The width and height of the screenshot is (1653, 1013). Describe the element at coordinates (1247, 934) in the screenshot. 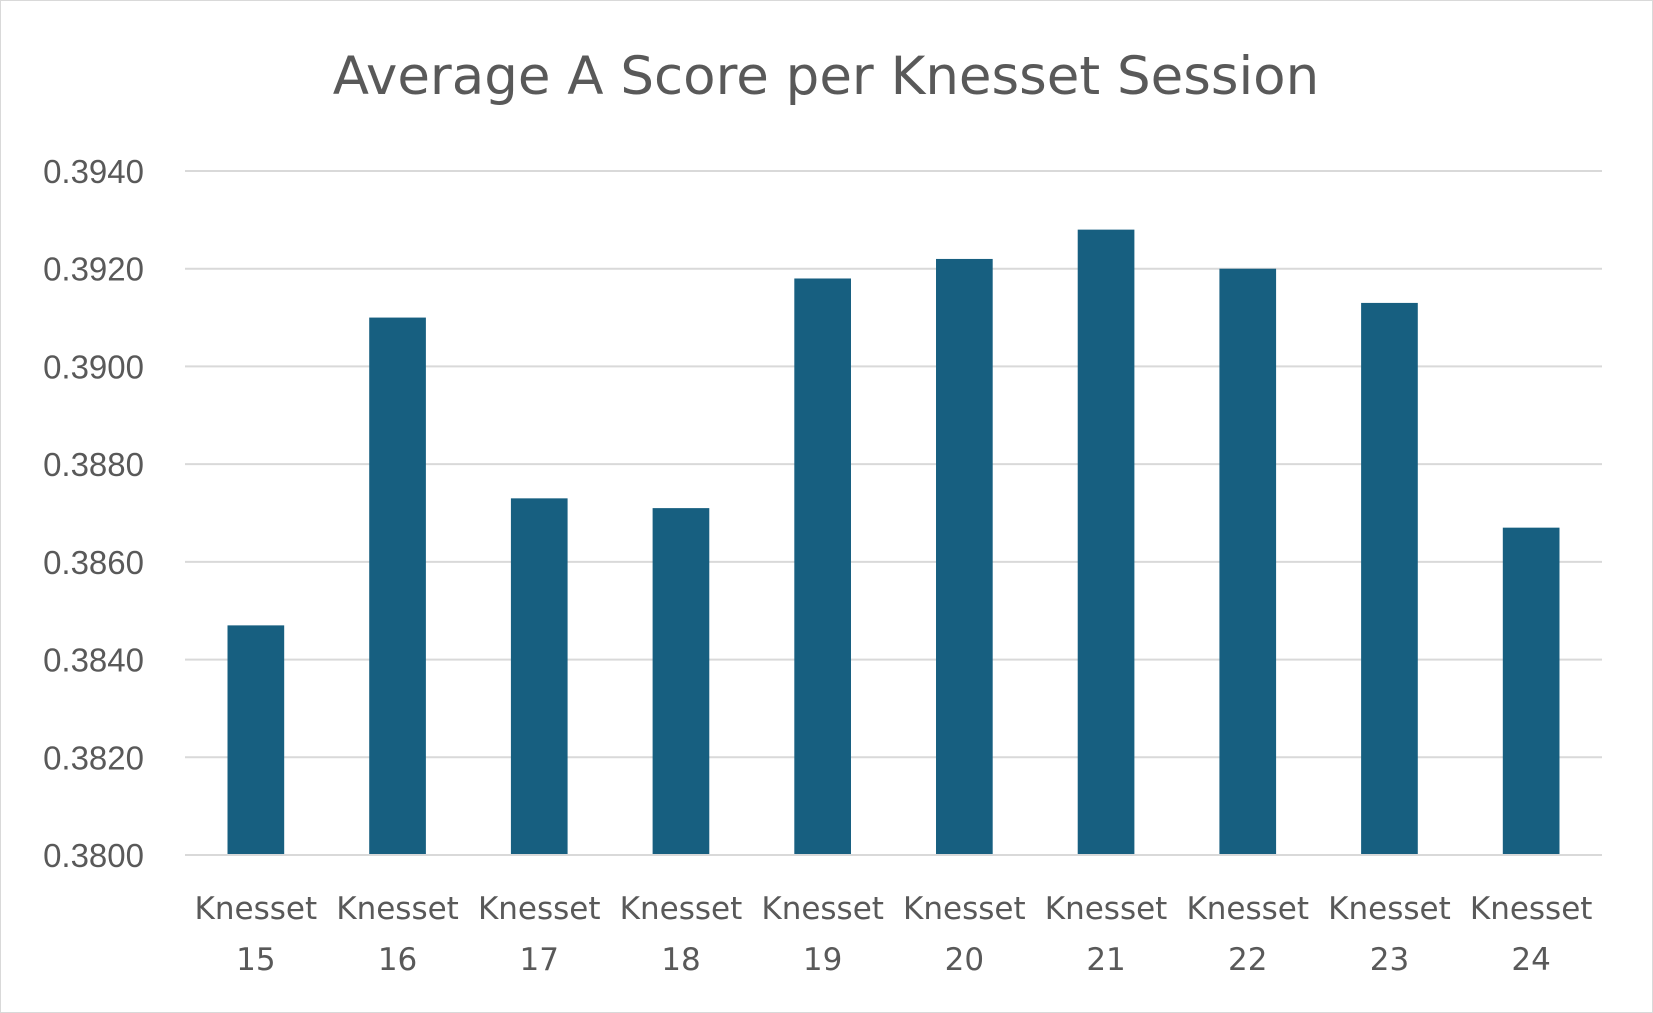

I see `x-tick-label: Knesset 22` at that location.